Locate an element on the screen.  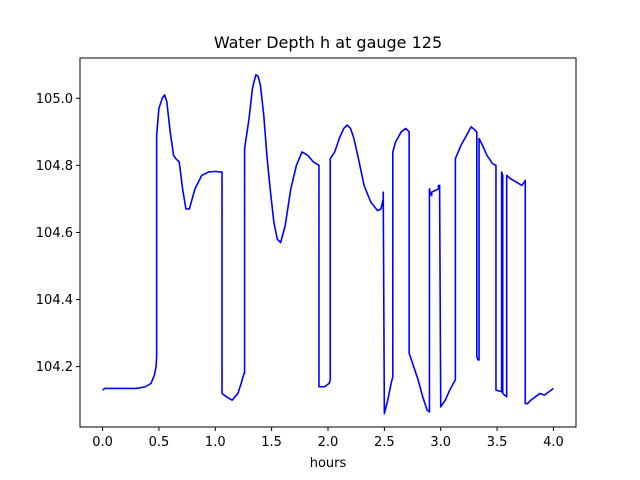
x-tick-label: 1.5 is located at coordinates (271, 442).